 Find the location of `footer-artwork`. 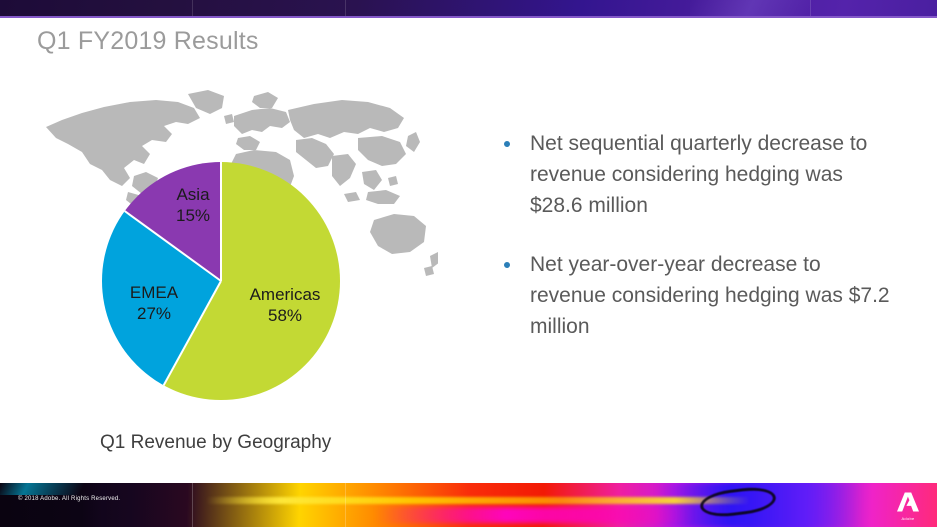

footer-artwork is located at coordinates (468, 505).